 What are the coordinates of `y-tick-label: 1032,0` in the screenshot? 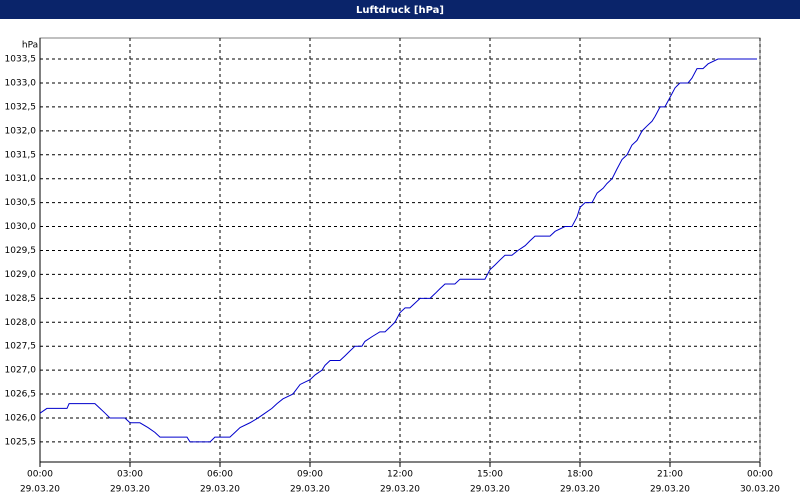 It's located at (21, 131).